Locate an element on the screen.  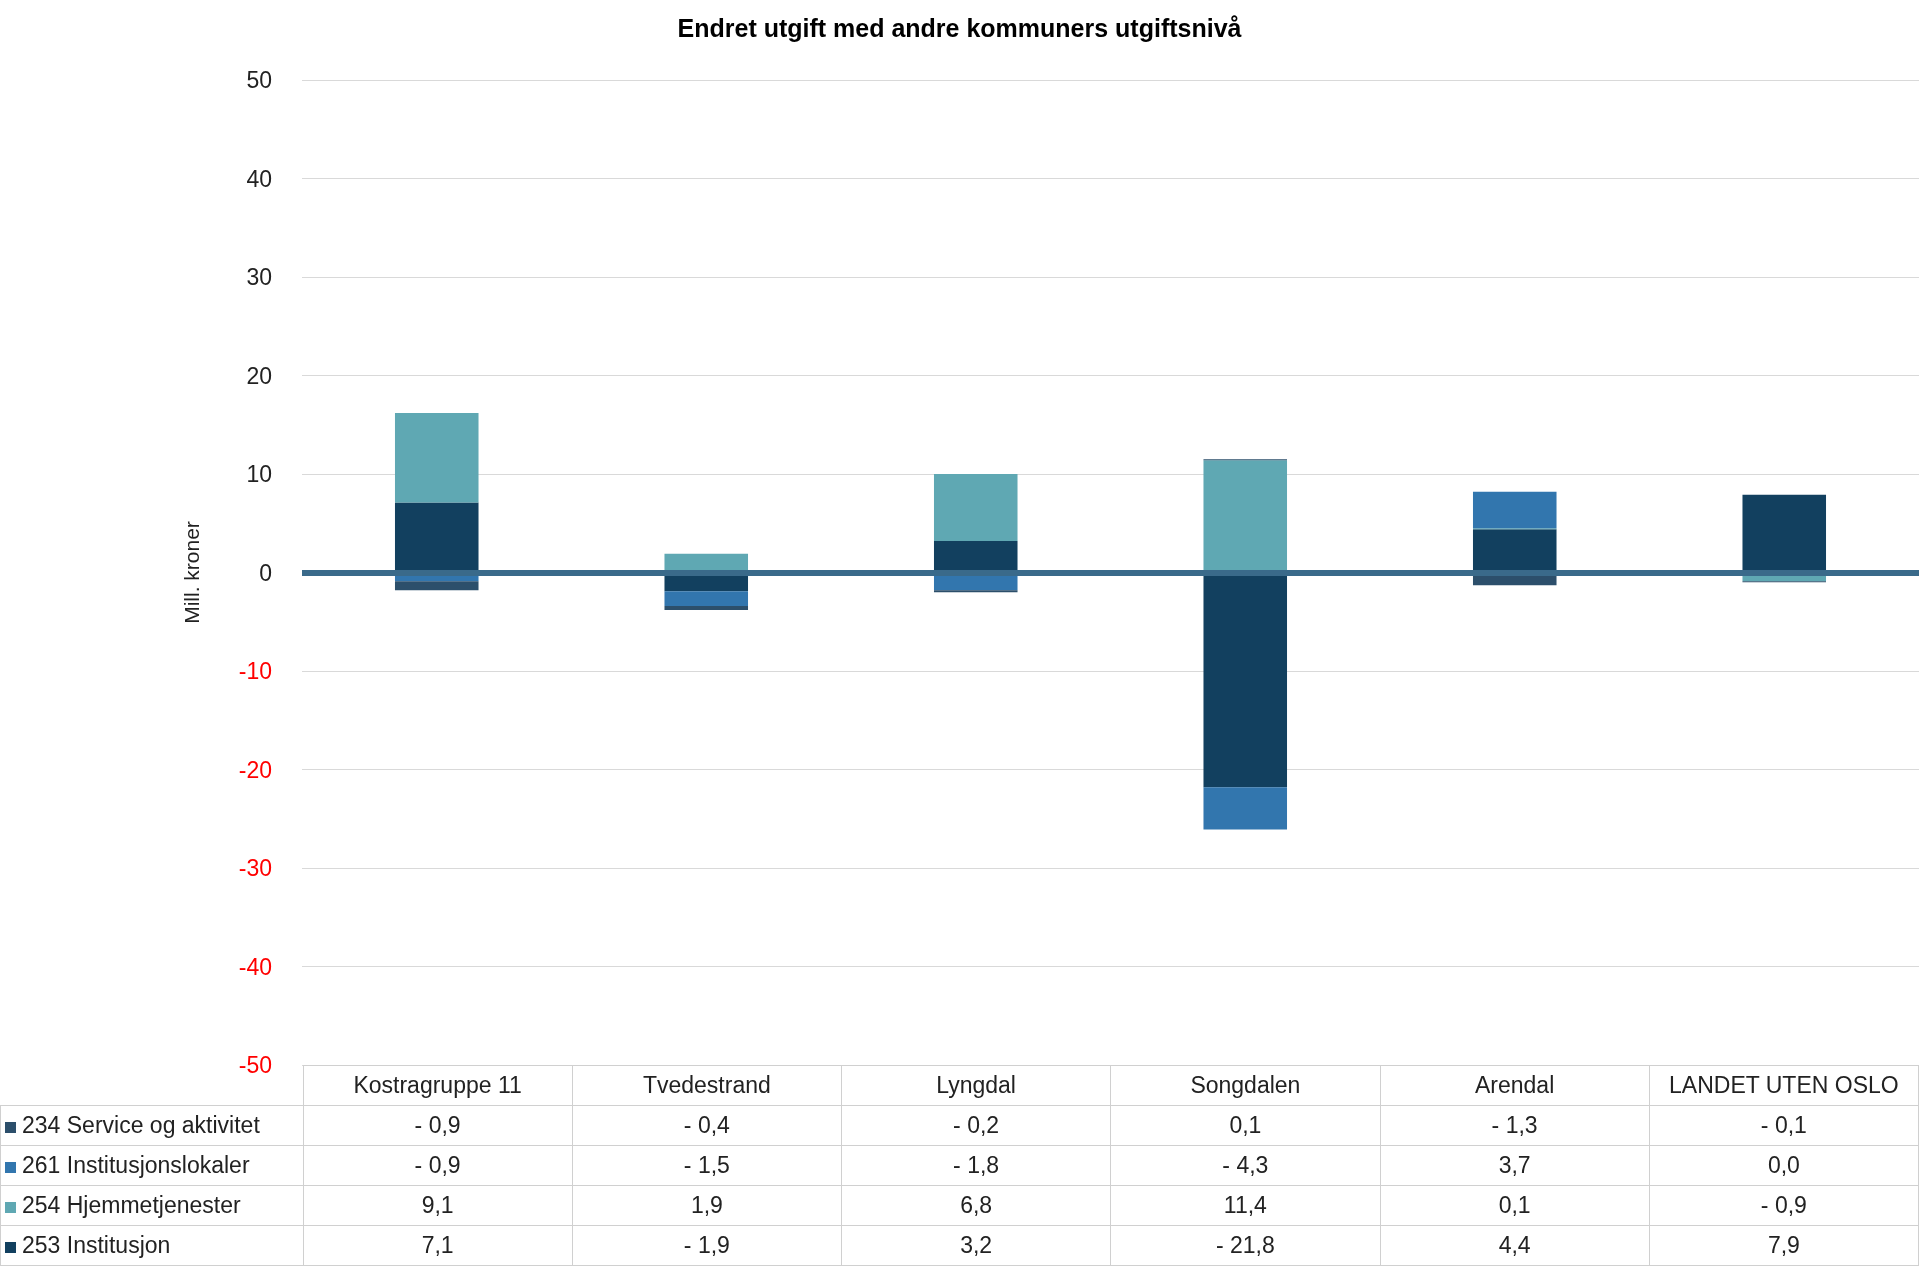
legend-label: 234 Service og aktivitet is located at coordinates (151, 1125).